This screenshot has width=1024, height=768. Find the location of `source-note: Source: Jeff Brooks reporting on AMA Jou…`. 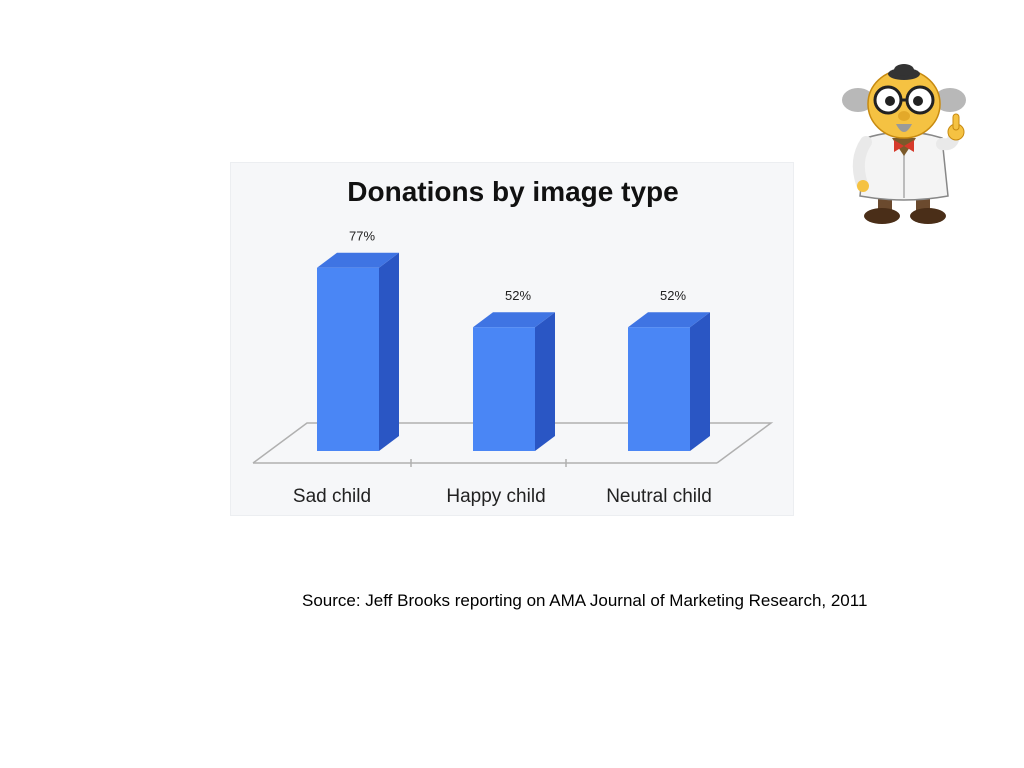

source-note: Source: Jeff Brooks reporting on AMA Jou… is located at coordinates (585, 600).